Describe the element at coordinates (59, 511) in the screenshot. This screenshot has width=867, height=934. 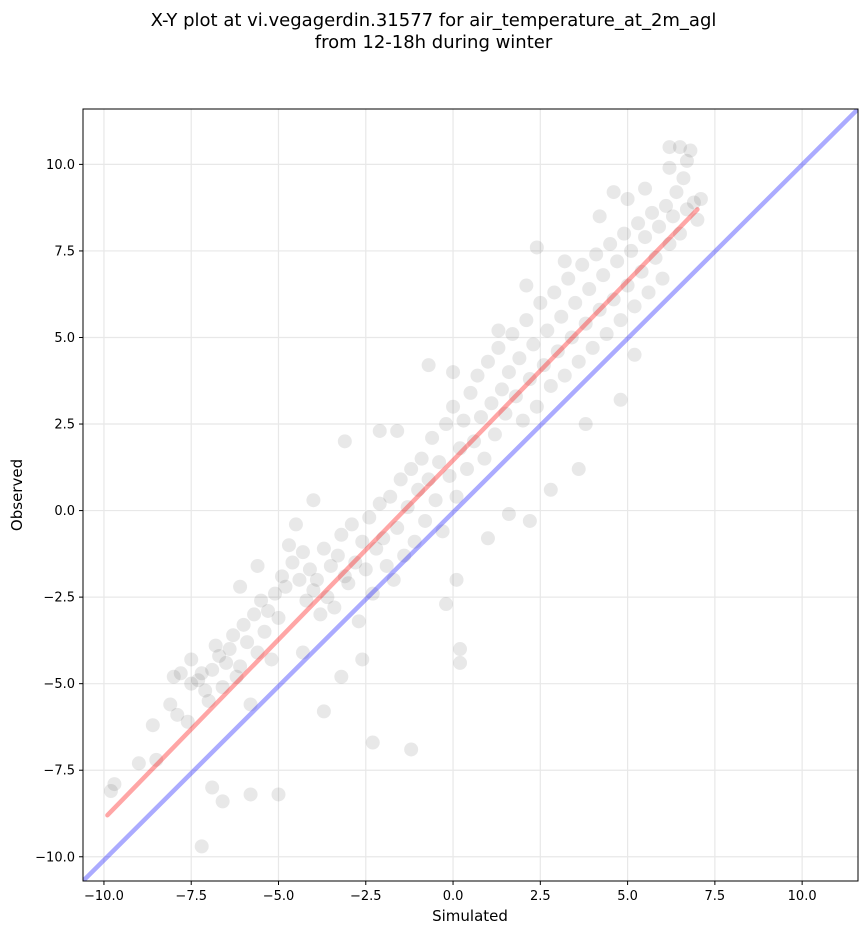
I see `y-axis-ticks: −10.0 −7.5 −5.0 −2.5 0.0 2.5 5.0 7.5 10.0` at that location.